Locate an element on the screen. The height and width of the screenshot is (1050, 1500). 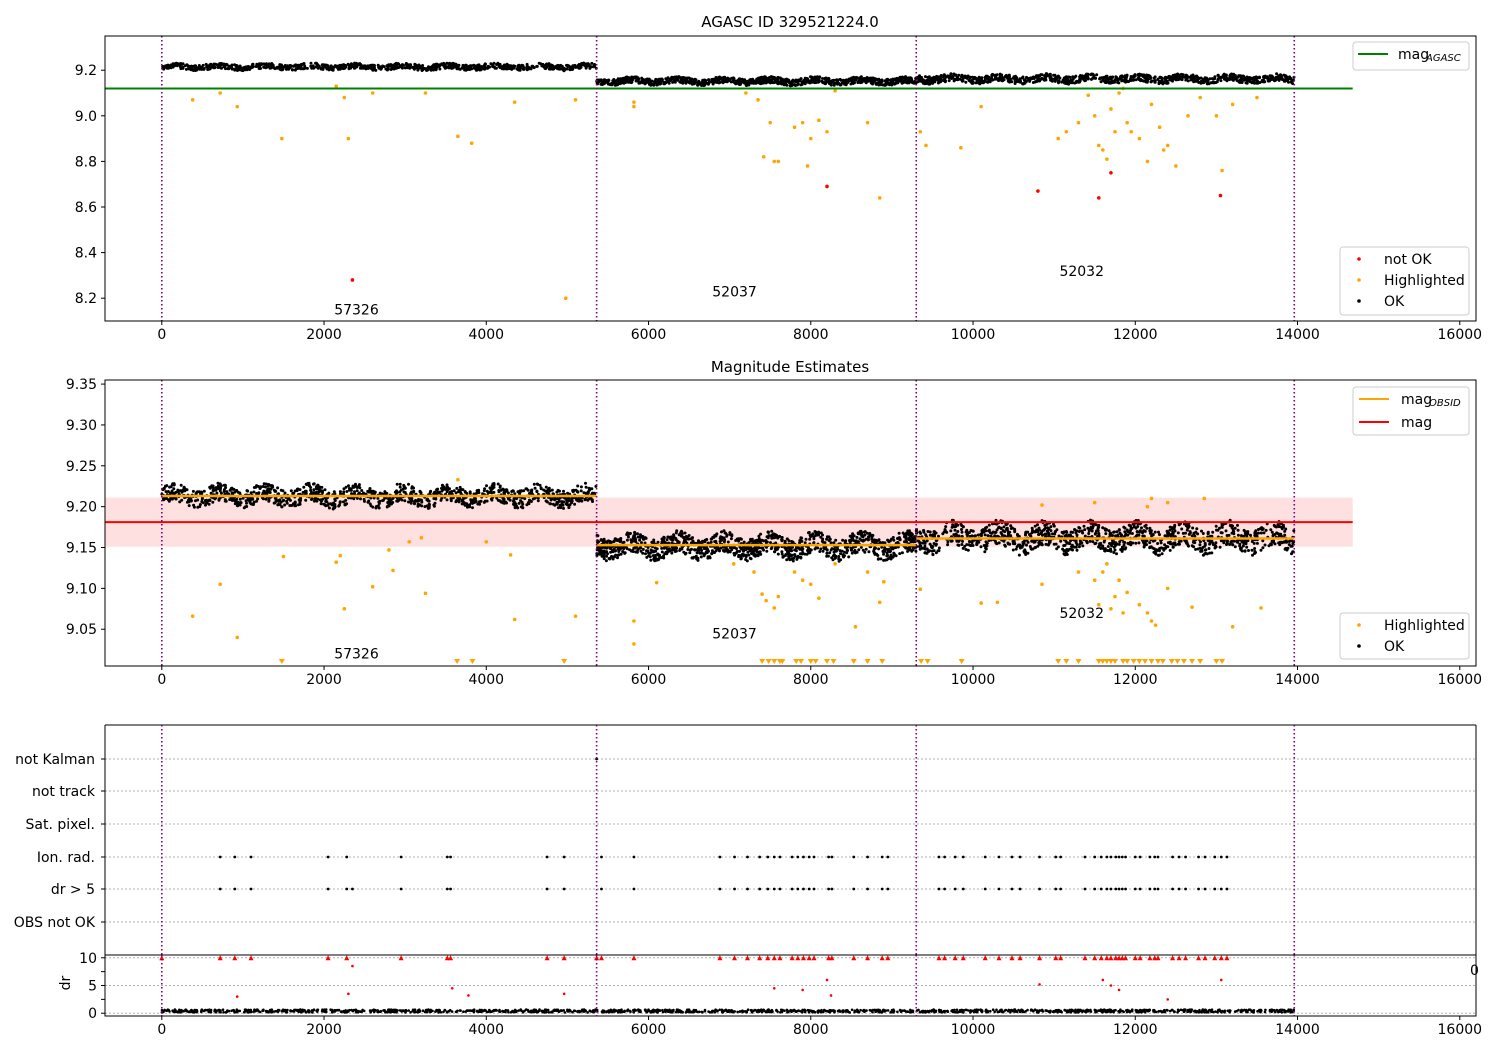
panel-title: AGASC ID 329521224.0 is located at coordinates (790, 22).